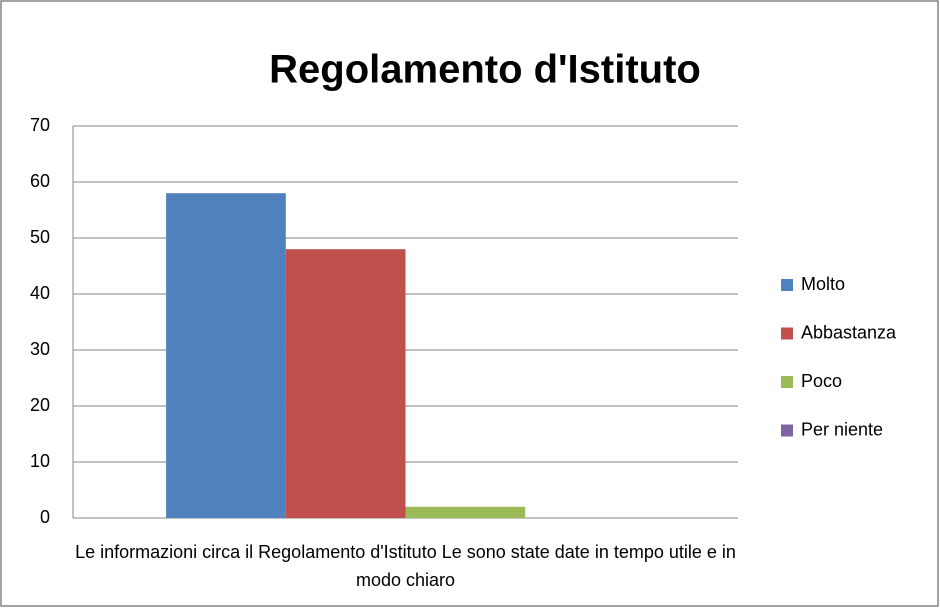 The image size is (940, 608). What do you see at coordinates (40, 181) in the screenshot?
I see `y-tick-label: 60` at bounding box center [40, 181].